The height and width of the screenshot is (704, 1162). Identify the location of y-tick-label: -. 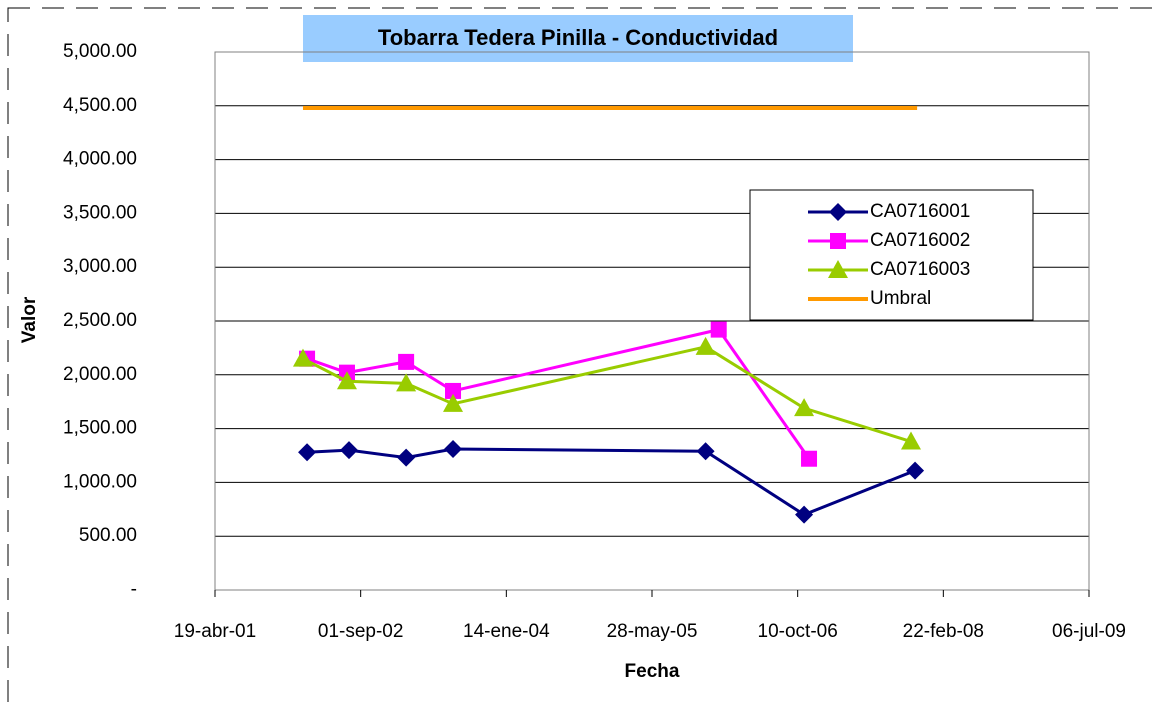
(134, 589).